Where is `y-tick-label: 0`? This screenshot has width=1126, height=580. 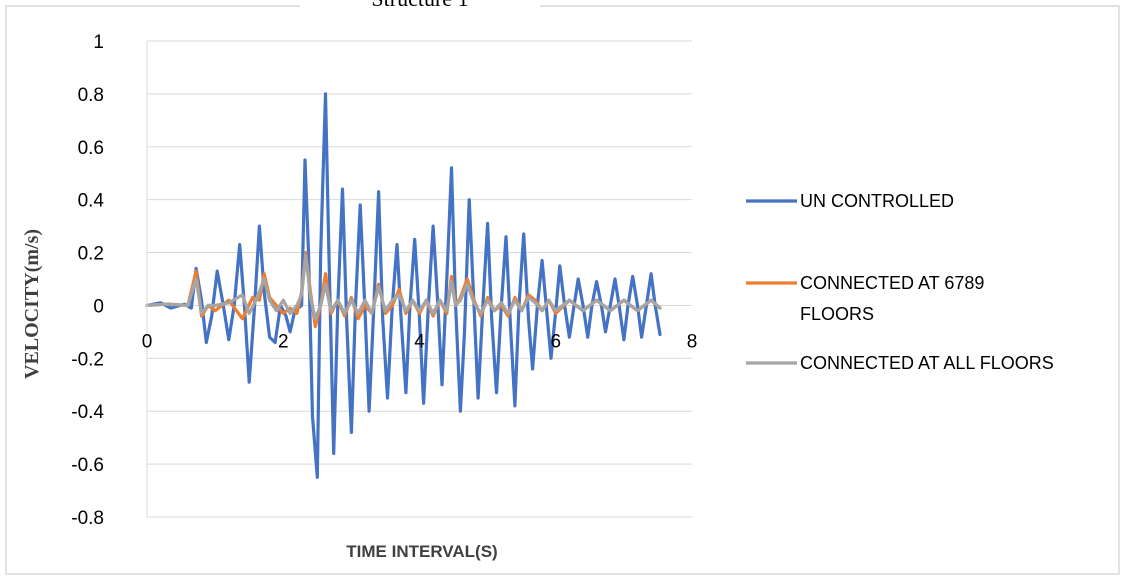
y-tick-label: 0 is located at coordinates (98, 306).